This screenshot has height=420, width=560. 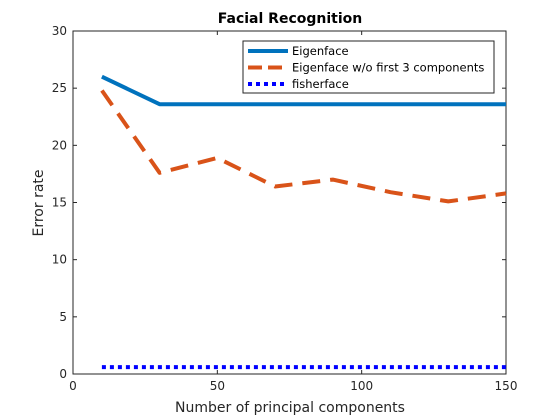 I want to click on y-tick-label: 20, so click(x=59, y=145).